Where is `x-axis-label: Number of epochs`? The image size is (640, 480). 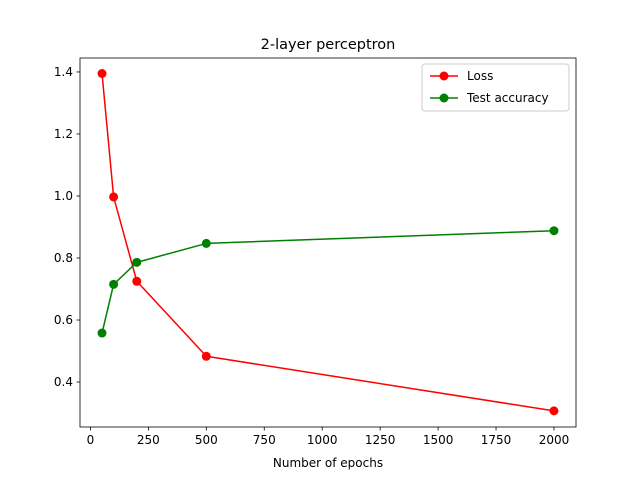
x-axis-label: Number of epochs is located at coordinates (328, 463).